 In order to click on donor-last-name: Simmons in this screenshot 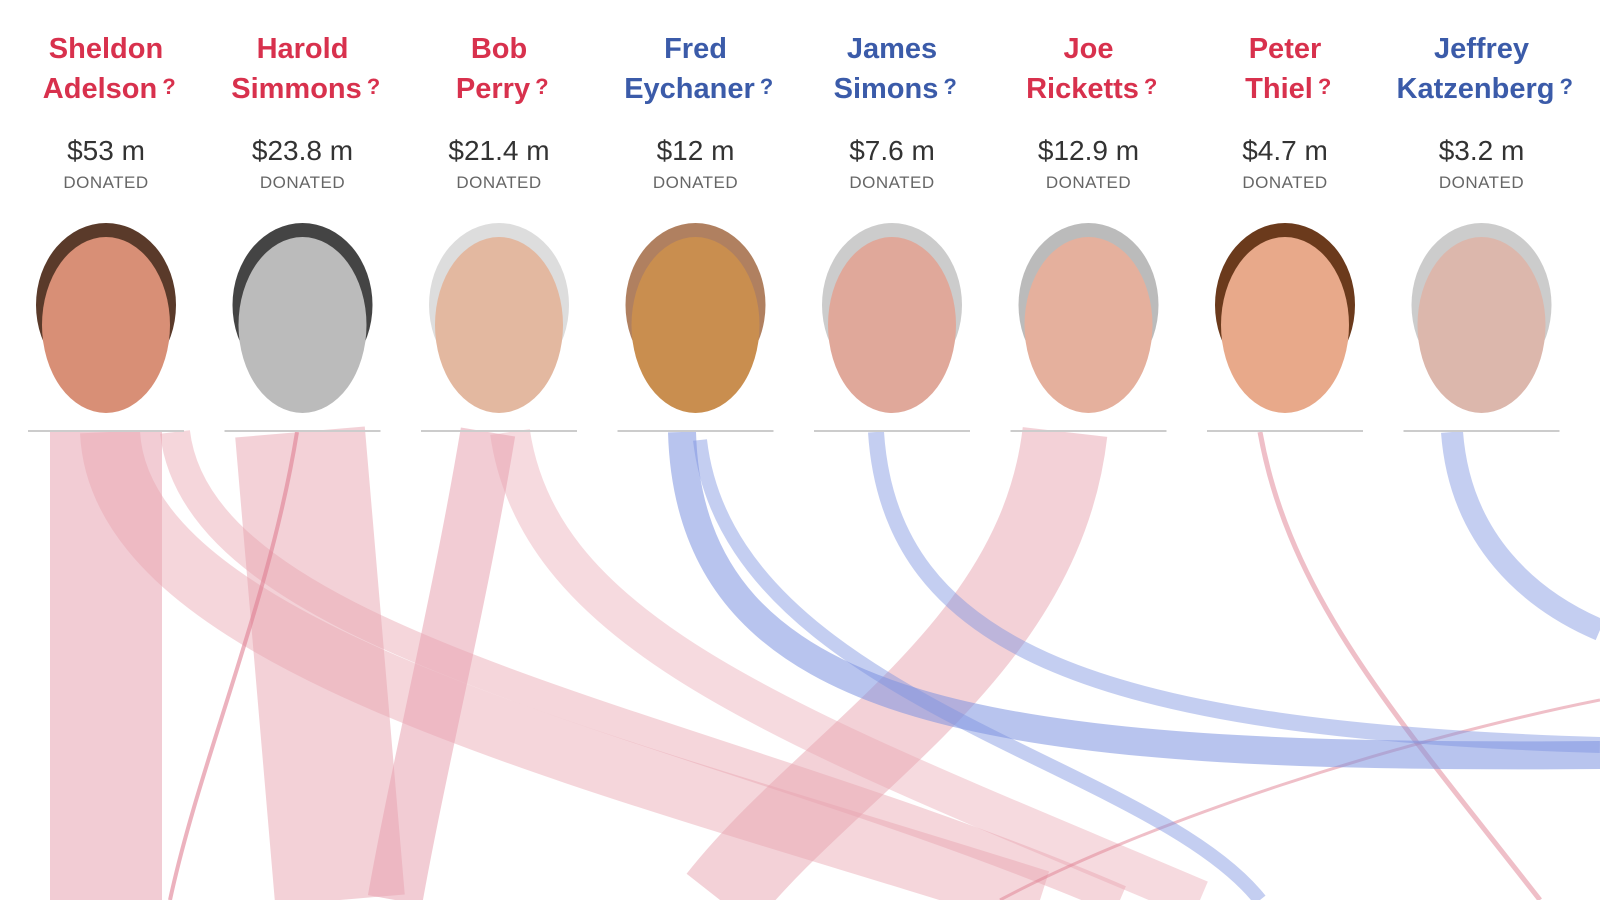, I will do `click(296, 89)`.